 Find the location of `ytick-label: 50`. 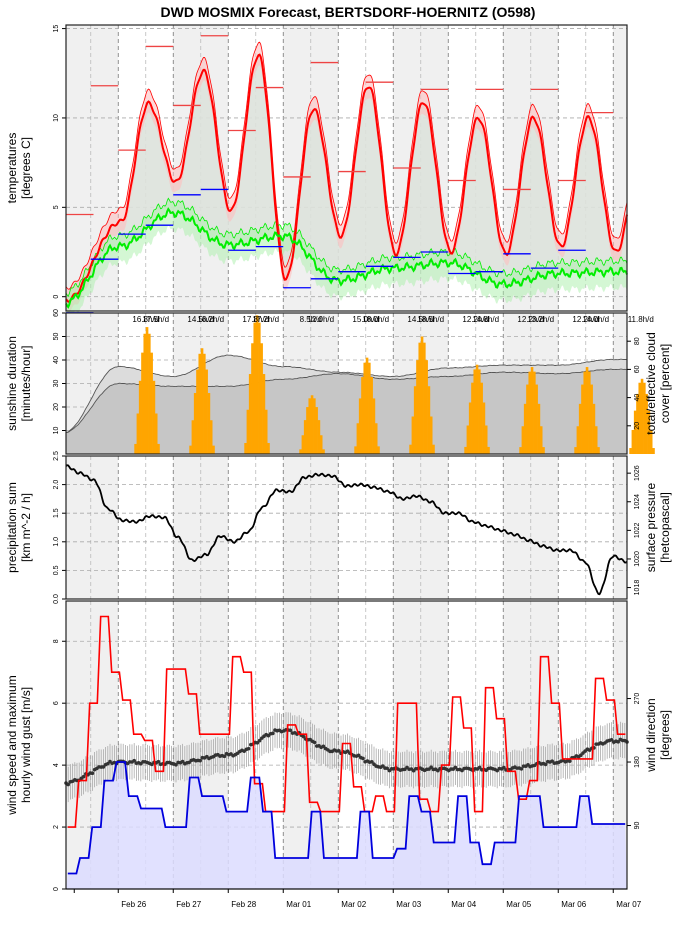

ytick-label: 50 is located at coordinates (56, 337).